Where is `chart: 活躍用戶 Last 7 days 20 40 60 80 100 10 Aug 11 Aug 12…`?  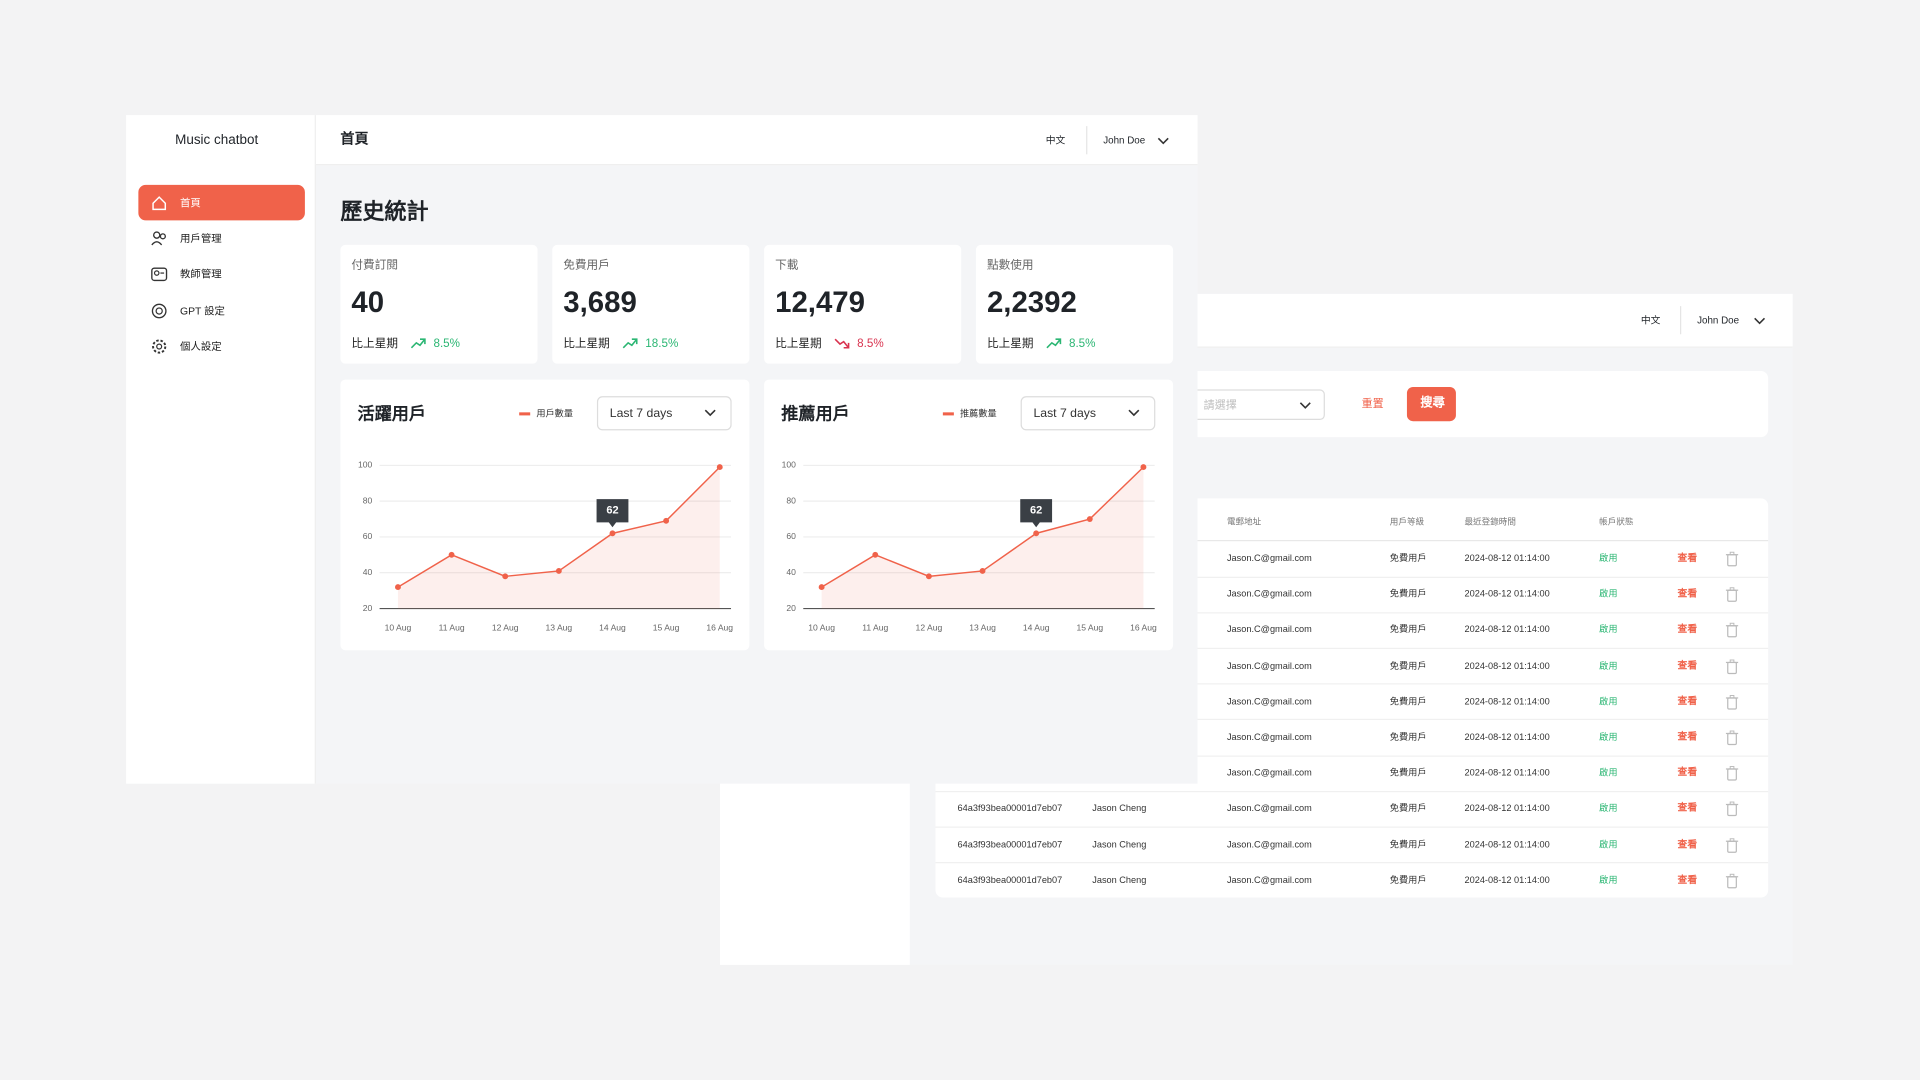 chart: 活躍用戶 Last 7 days 20 40 60 80 100 10 Aug 11 Aug 12… is located at coordinates (545, 514).